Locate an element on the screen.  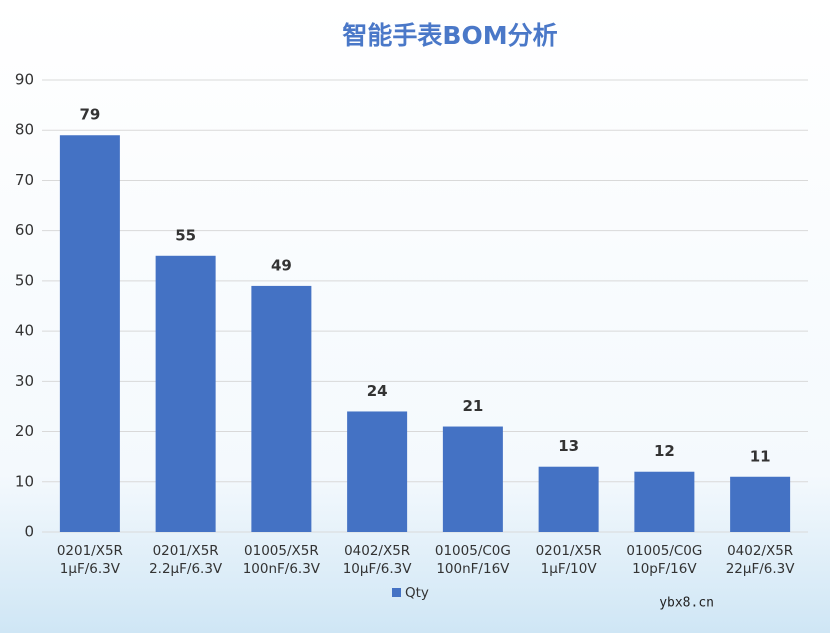
legend-label: Qty is located at coordinates (417, 593).